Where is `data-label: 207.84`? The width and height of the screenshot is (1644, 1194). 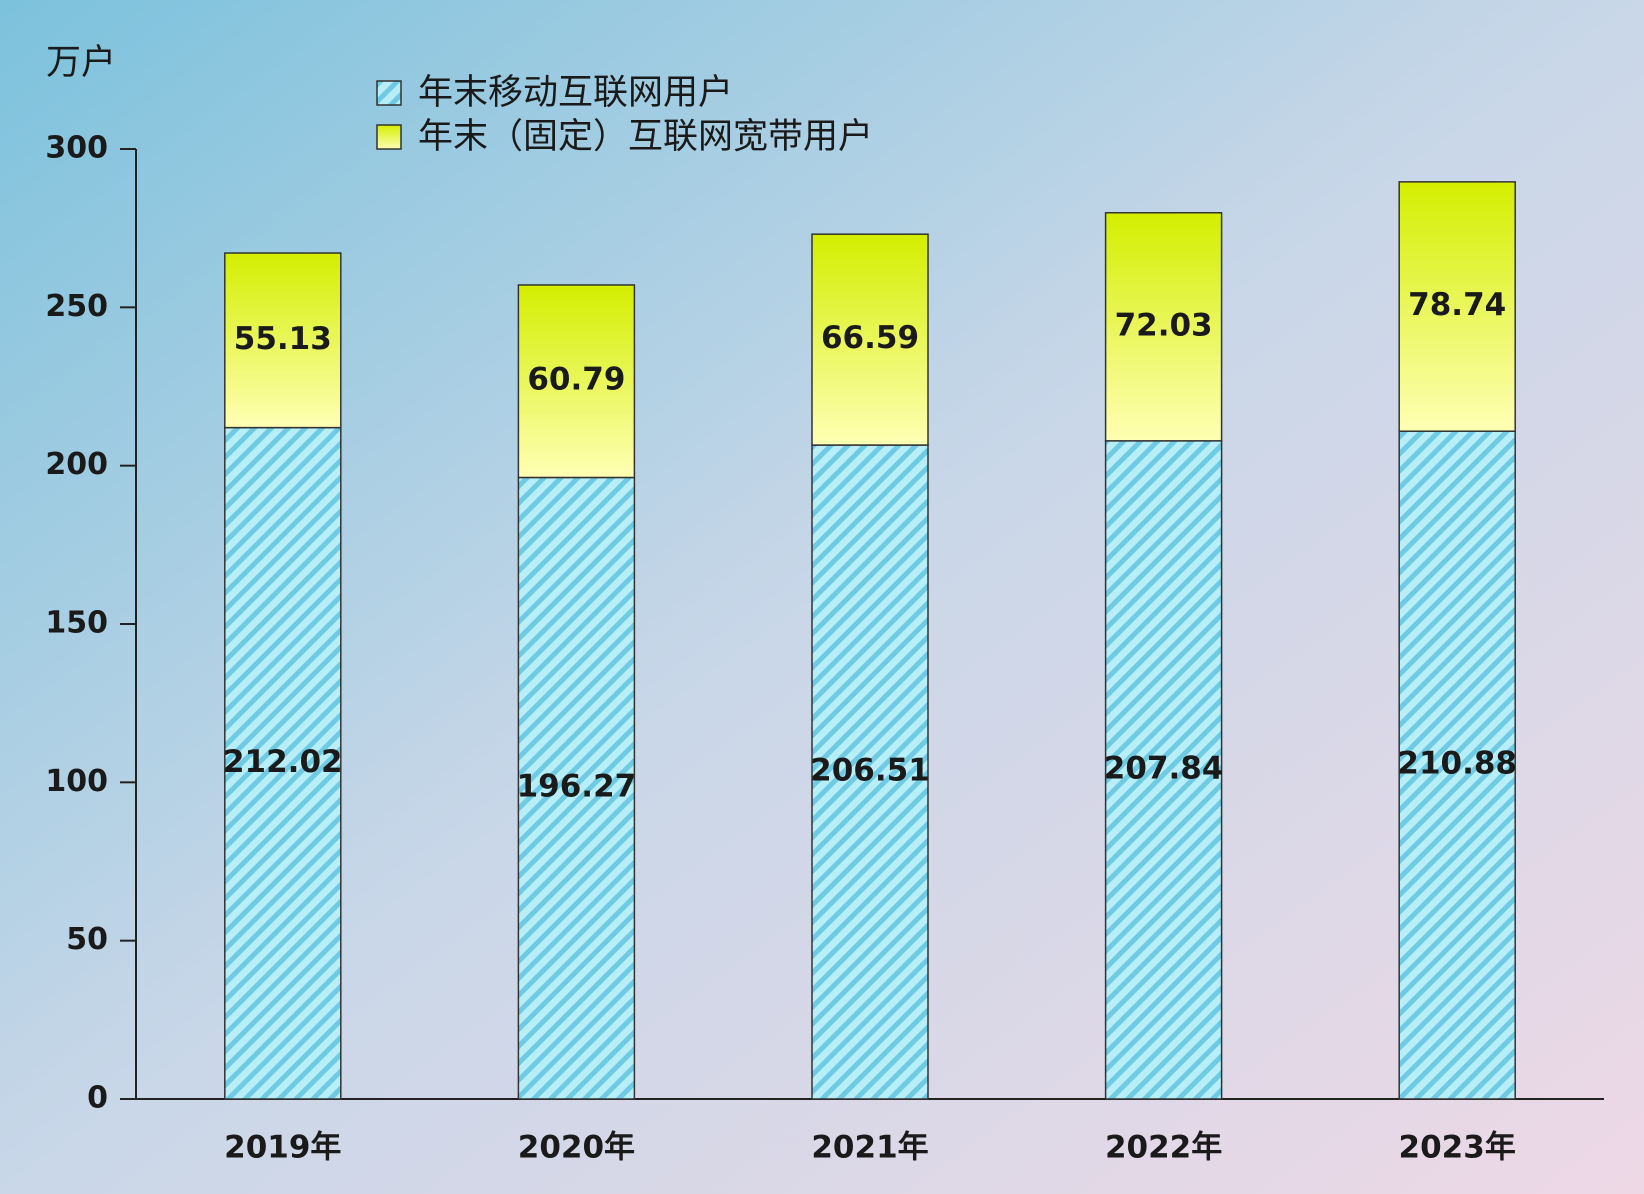
data-label: 207.84 is located at coordinates (1164, 768).